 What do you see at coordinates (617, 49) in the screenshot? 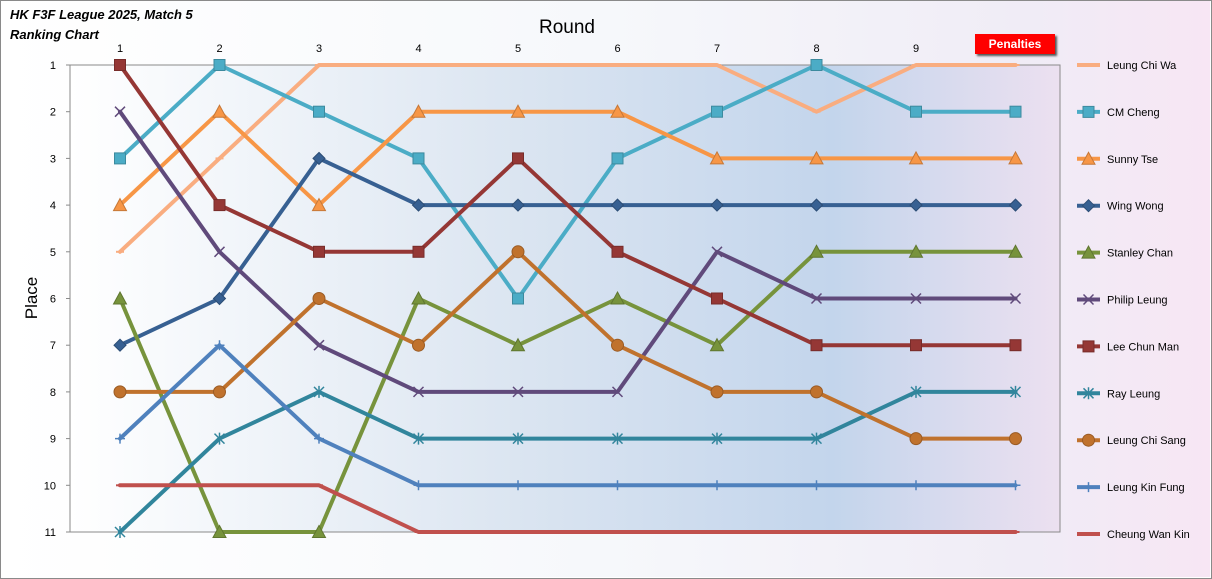
I see `x-tick-label: 6` at bounding box center [617, 49].